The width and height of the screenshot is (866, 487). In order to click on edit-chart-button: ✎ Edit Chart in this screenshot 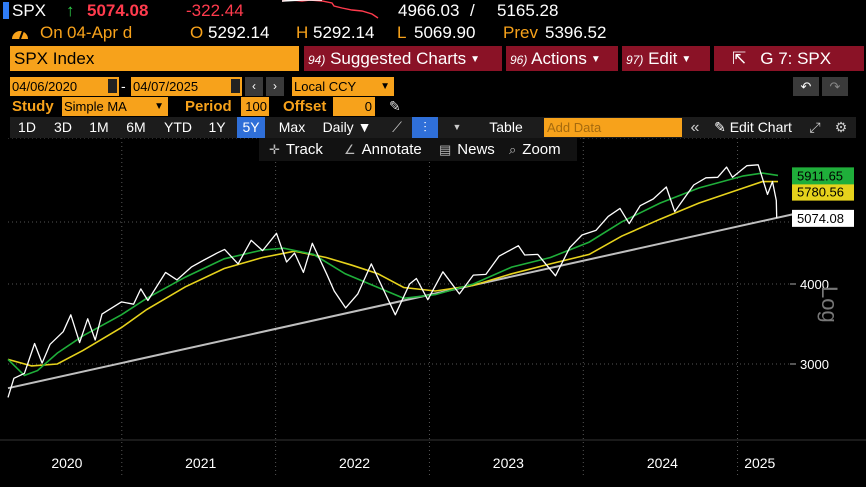, I will do `click(753, 127)`.